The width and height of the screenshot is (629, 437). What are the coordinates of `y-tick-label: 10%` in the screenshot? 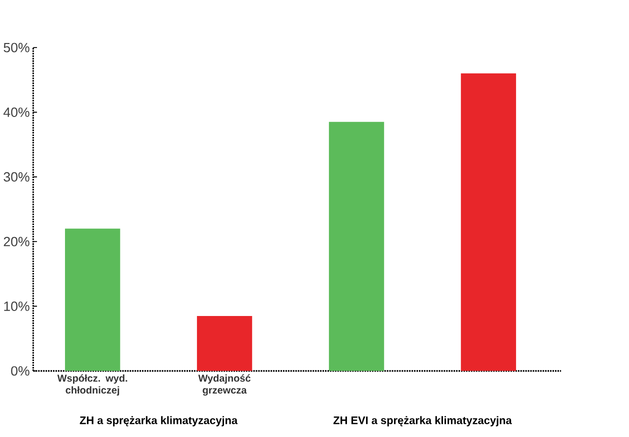 It's located at (17, 307).